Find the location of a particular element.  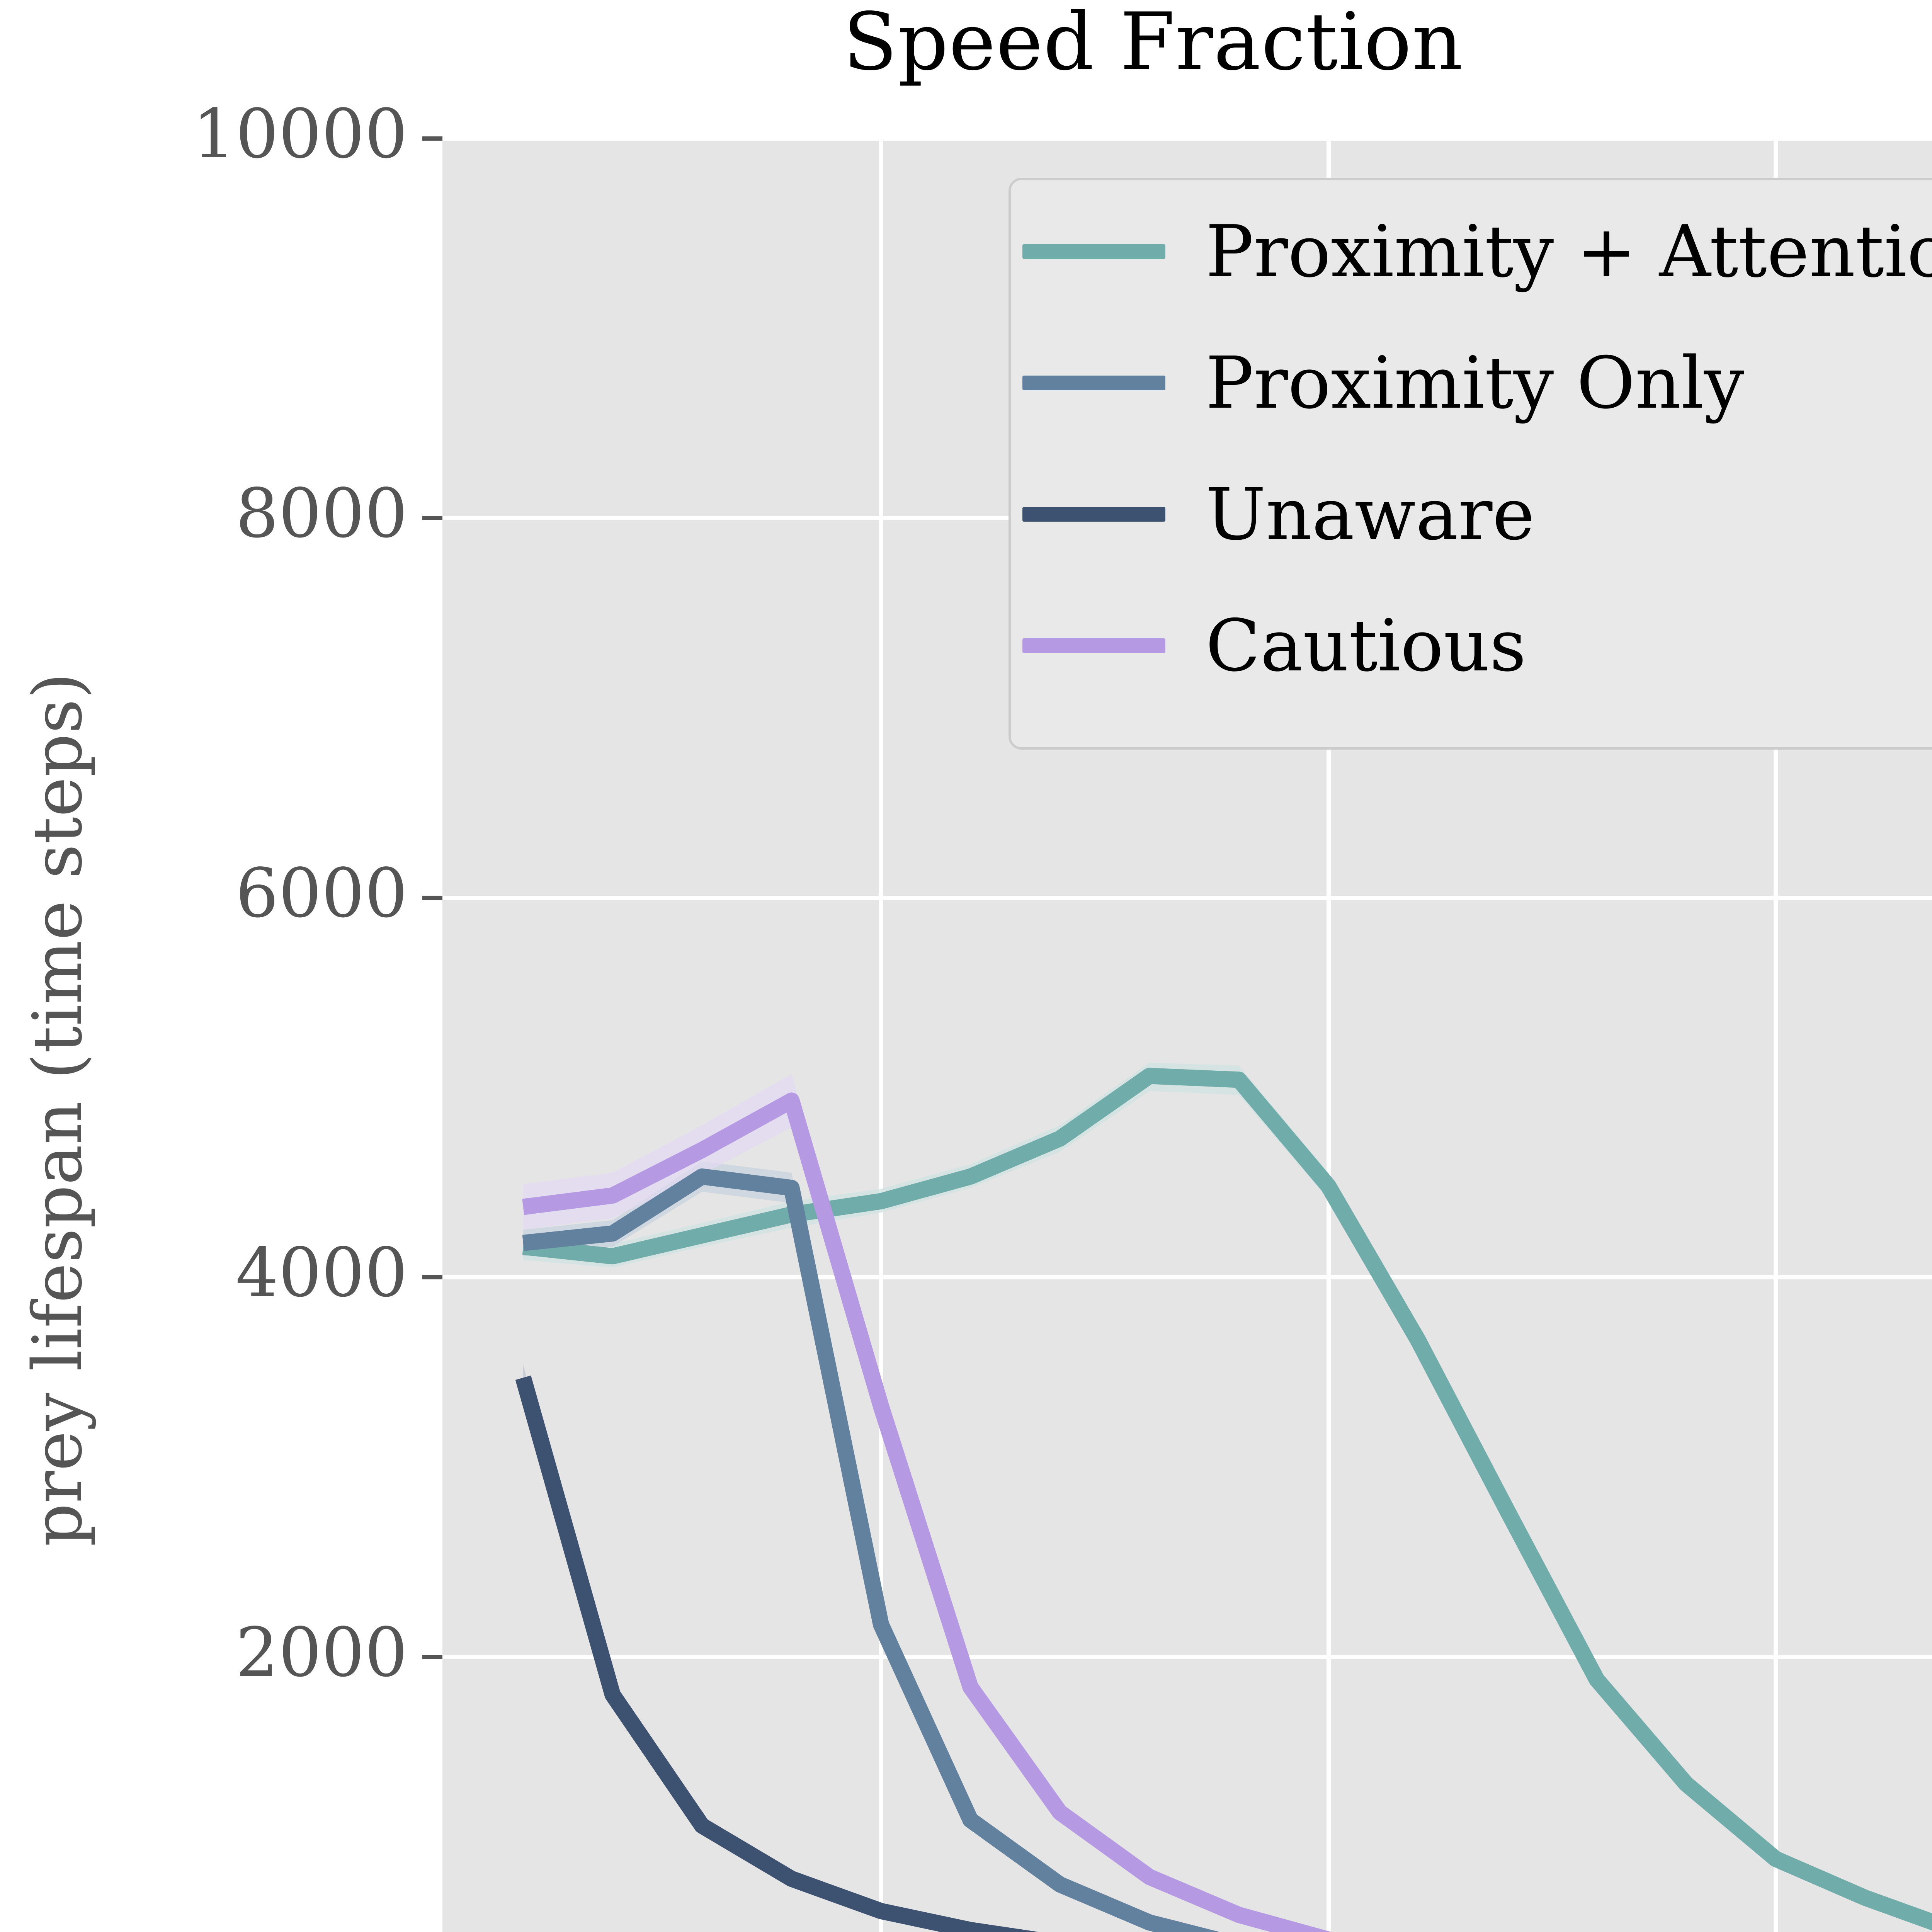

y-tick-label-2000: 2000 is located at coordinates (321, 1653).